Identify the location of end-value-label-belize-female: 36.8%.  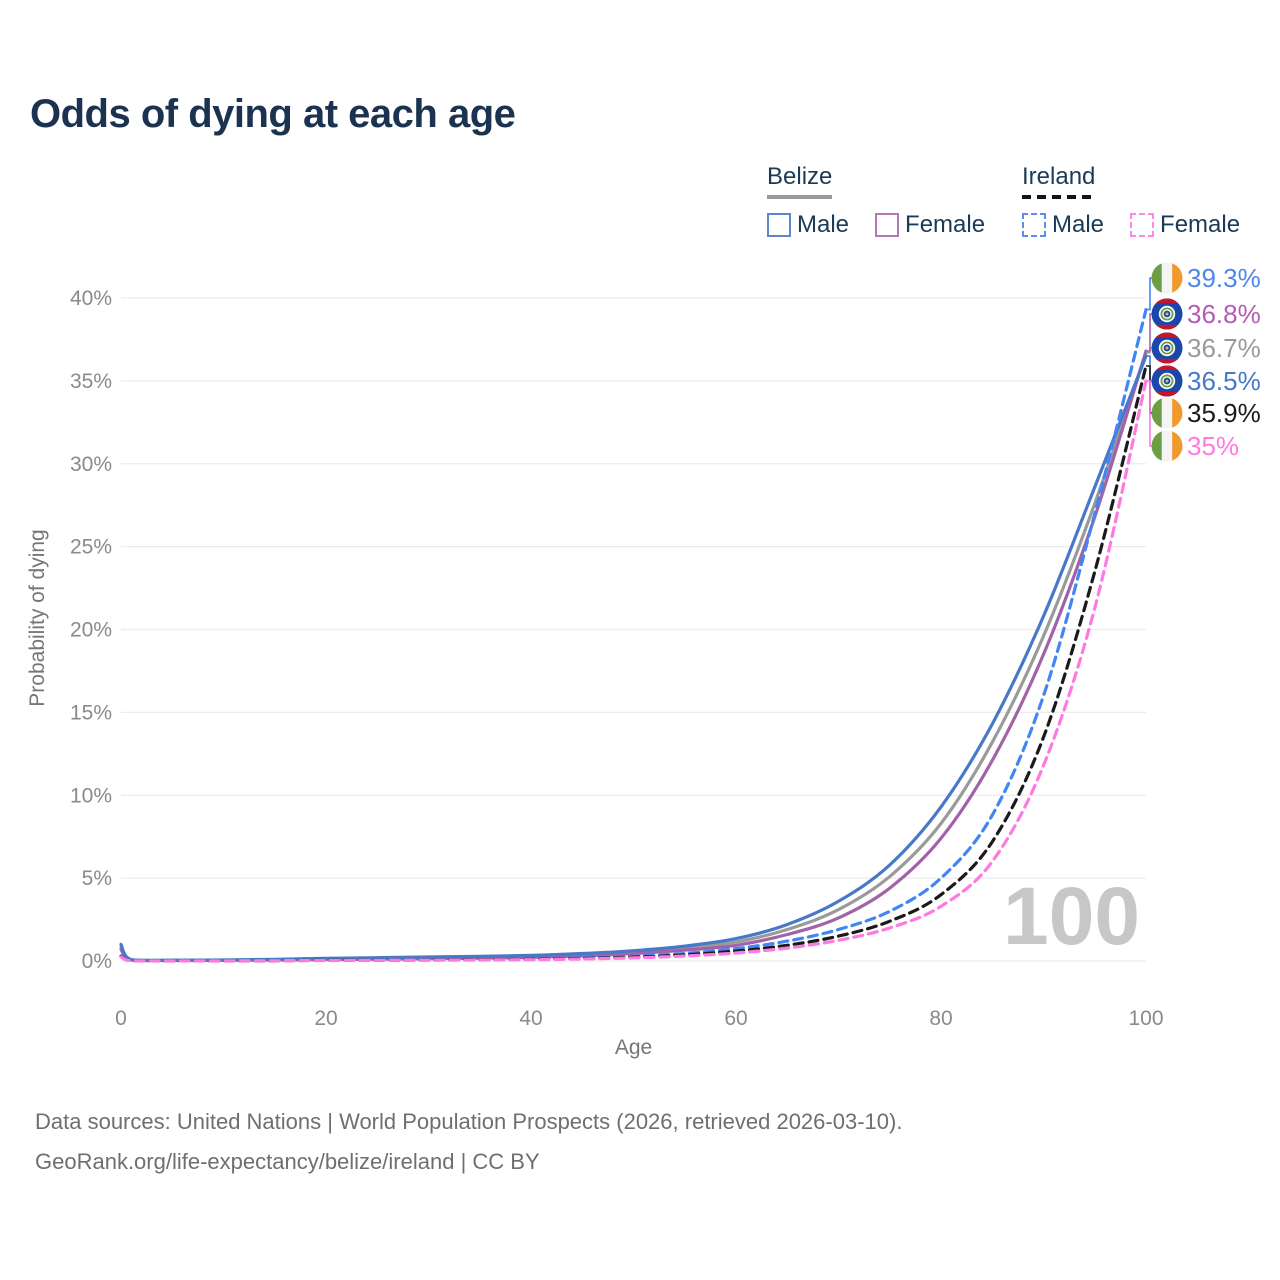
(1224, 314).